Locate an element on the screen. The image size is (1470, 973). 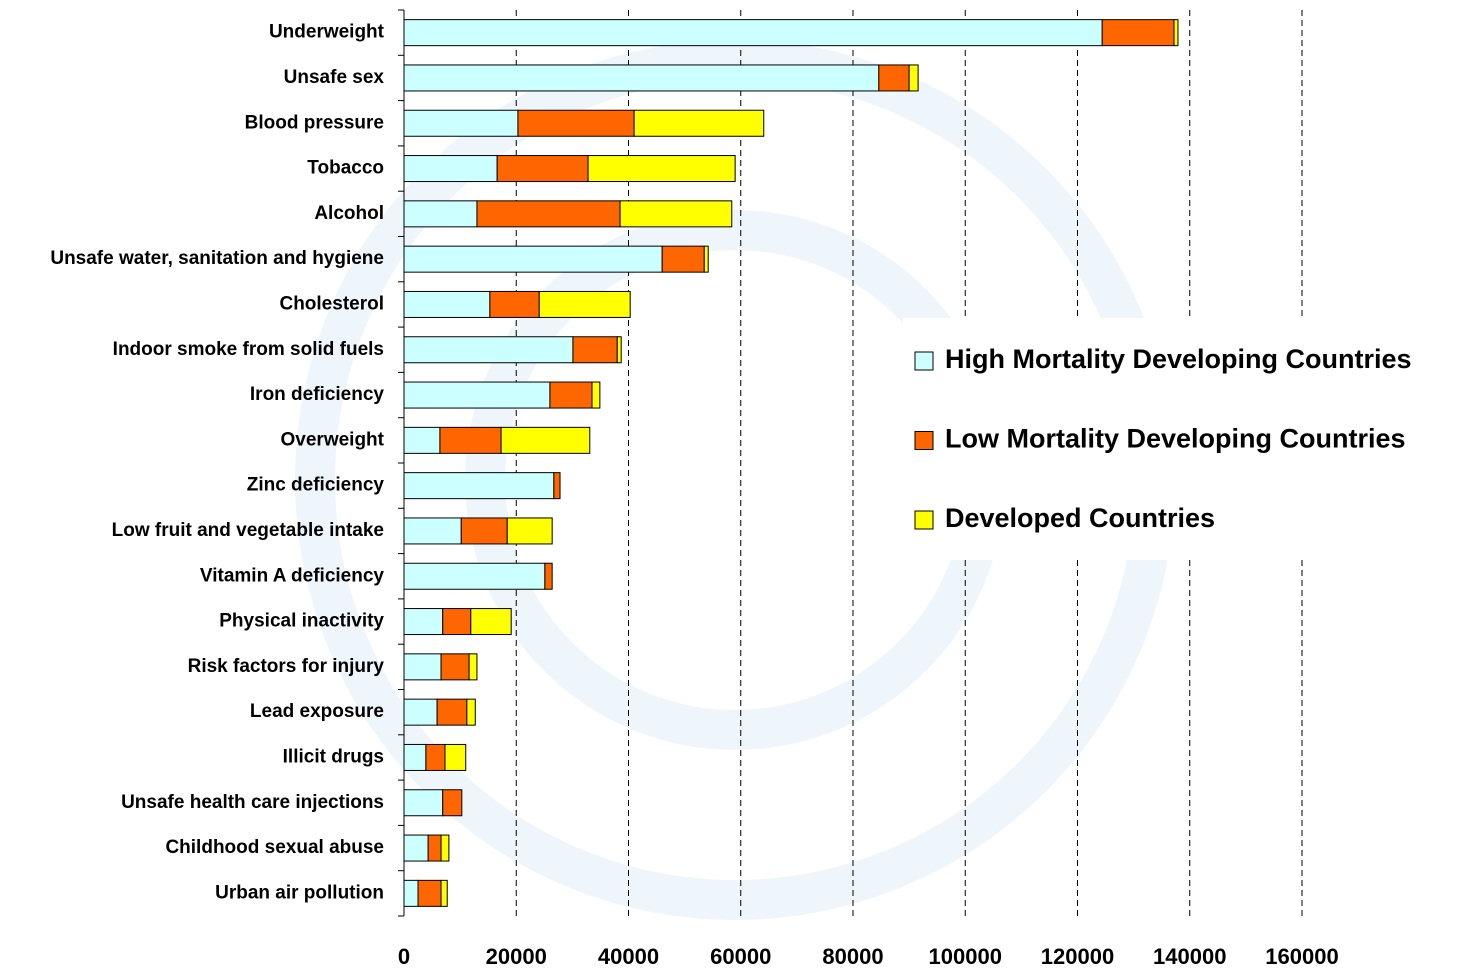
category-label: Low fruit and vegetable intake is located at coordinates (248, 530).